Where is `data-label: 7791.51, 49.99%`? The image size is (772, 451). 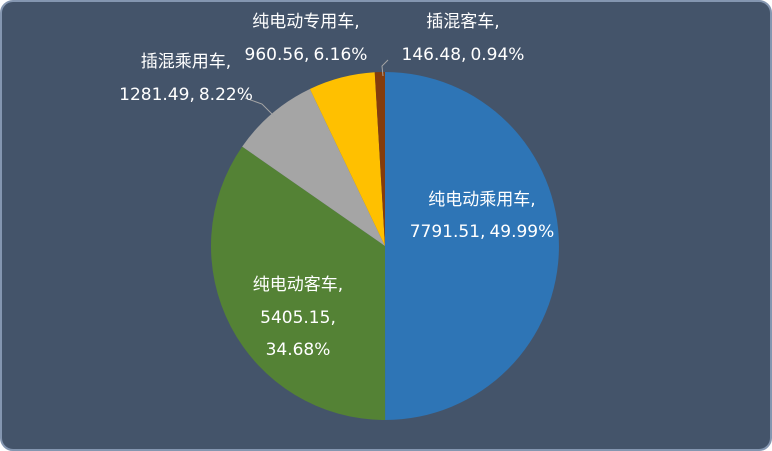
data-label: 7791.51, 49.99% is located at coordinates (482, 232).